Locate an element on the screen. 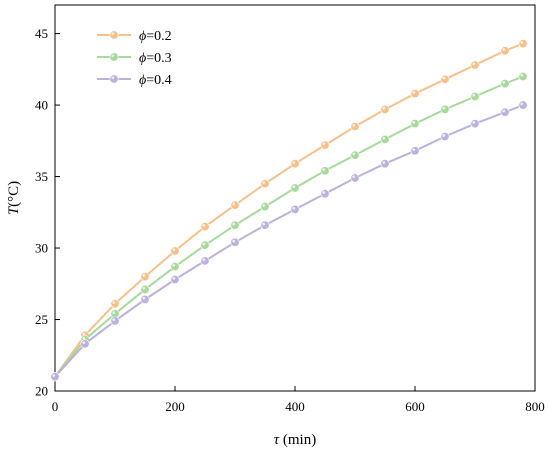 The image size is (550, 456). x-tick-label: 0 is located at coordinates (55, 406).